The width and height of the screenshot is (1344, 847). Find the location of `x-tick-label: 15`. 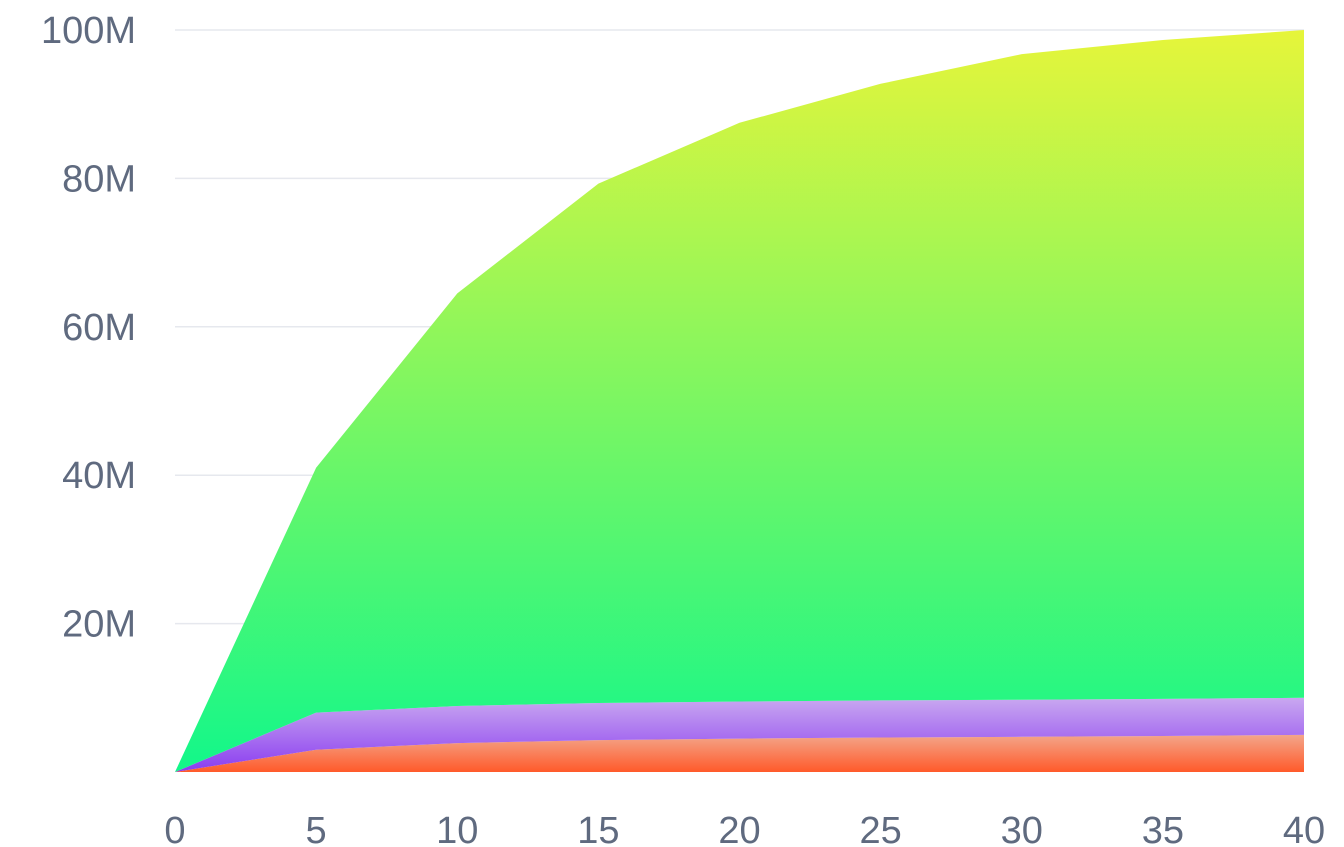

x-tick-label: 15 is located at coordinates (598, 828).